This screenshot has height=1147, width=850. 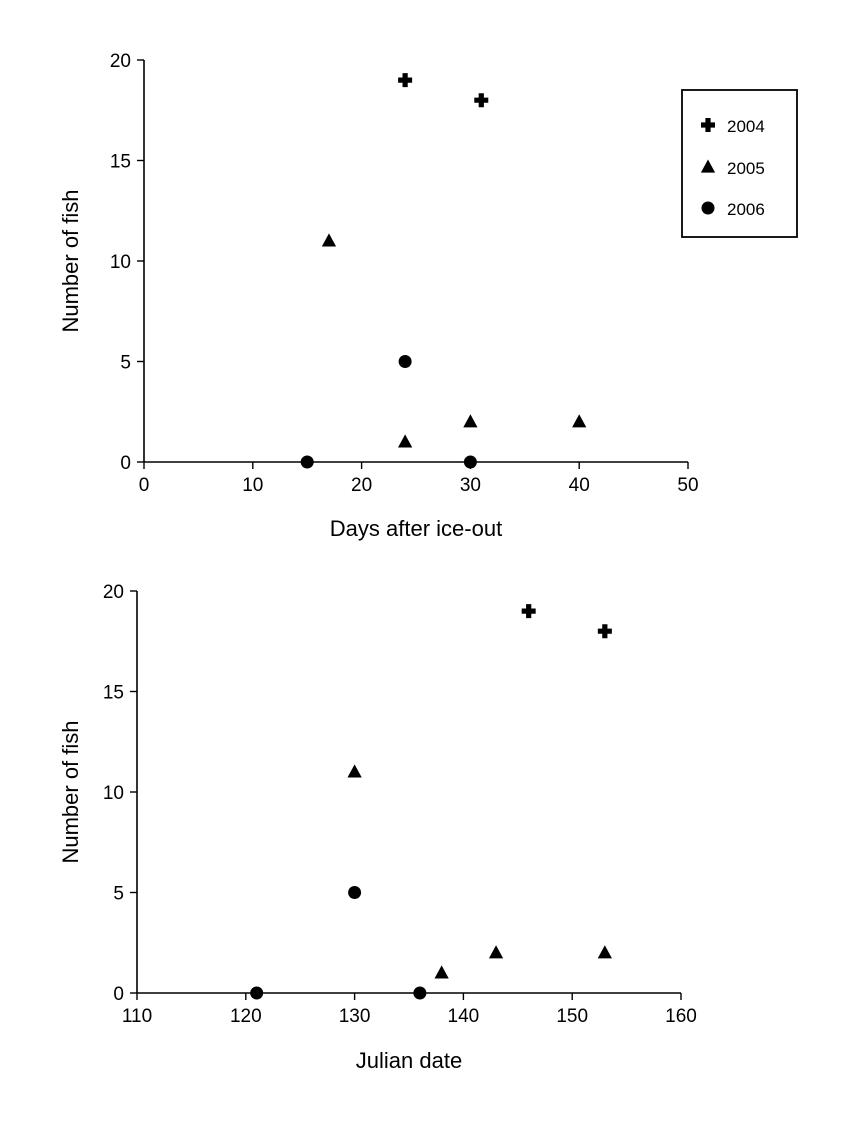 What do you see at coordinates (687, 485) in the screenshot?
I see `x-tick-label: 50` at bounding box center [687, 485].